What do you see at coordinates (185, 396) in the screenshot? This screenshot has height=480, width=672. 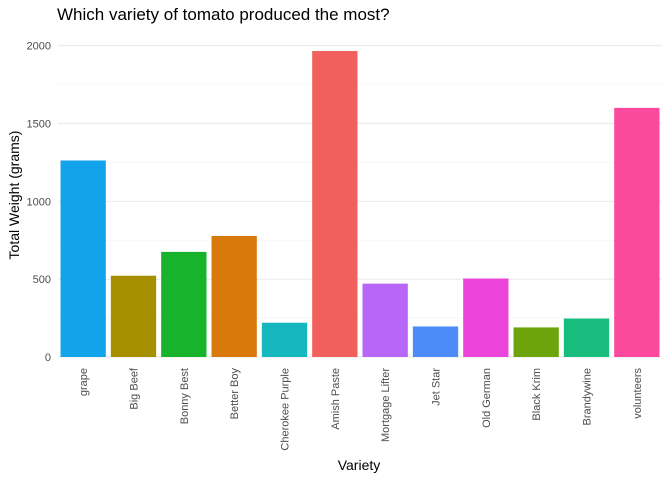 I see `x-tick-label: Bonny Best` at bounding box center [185, 396].